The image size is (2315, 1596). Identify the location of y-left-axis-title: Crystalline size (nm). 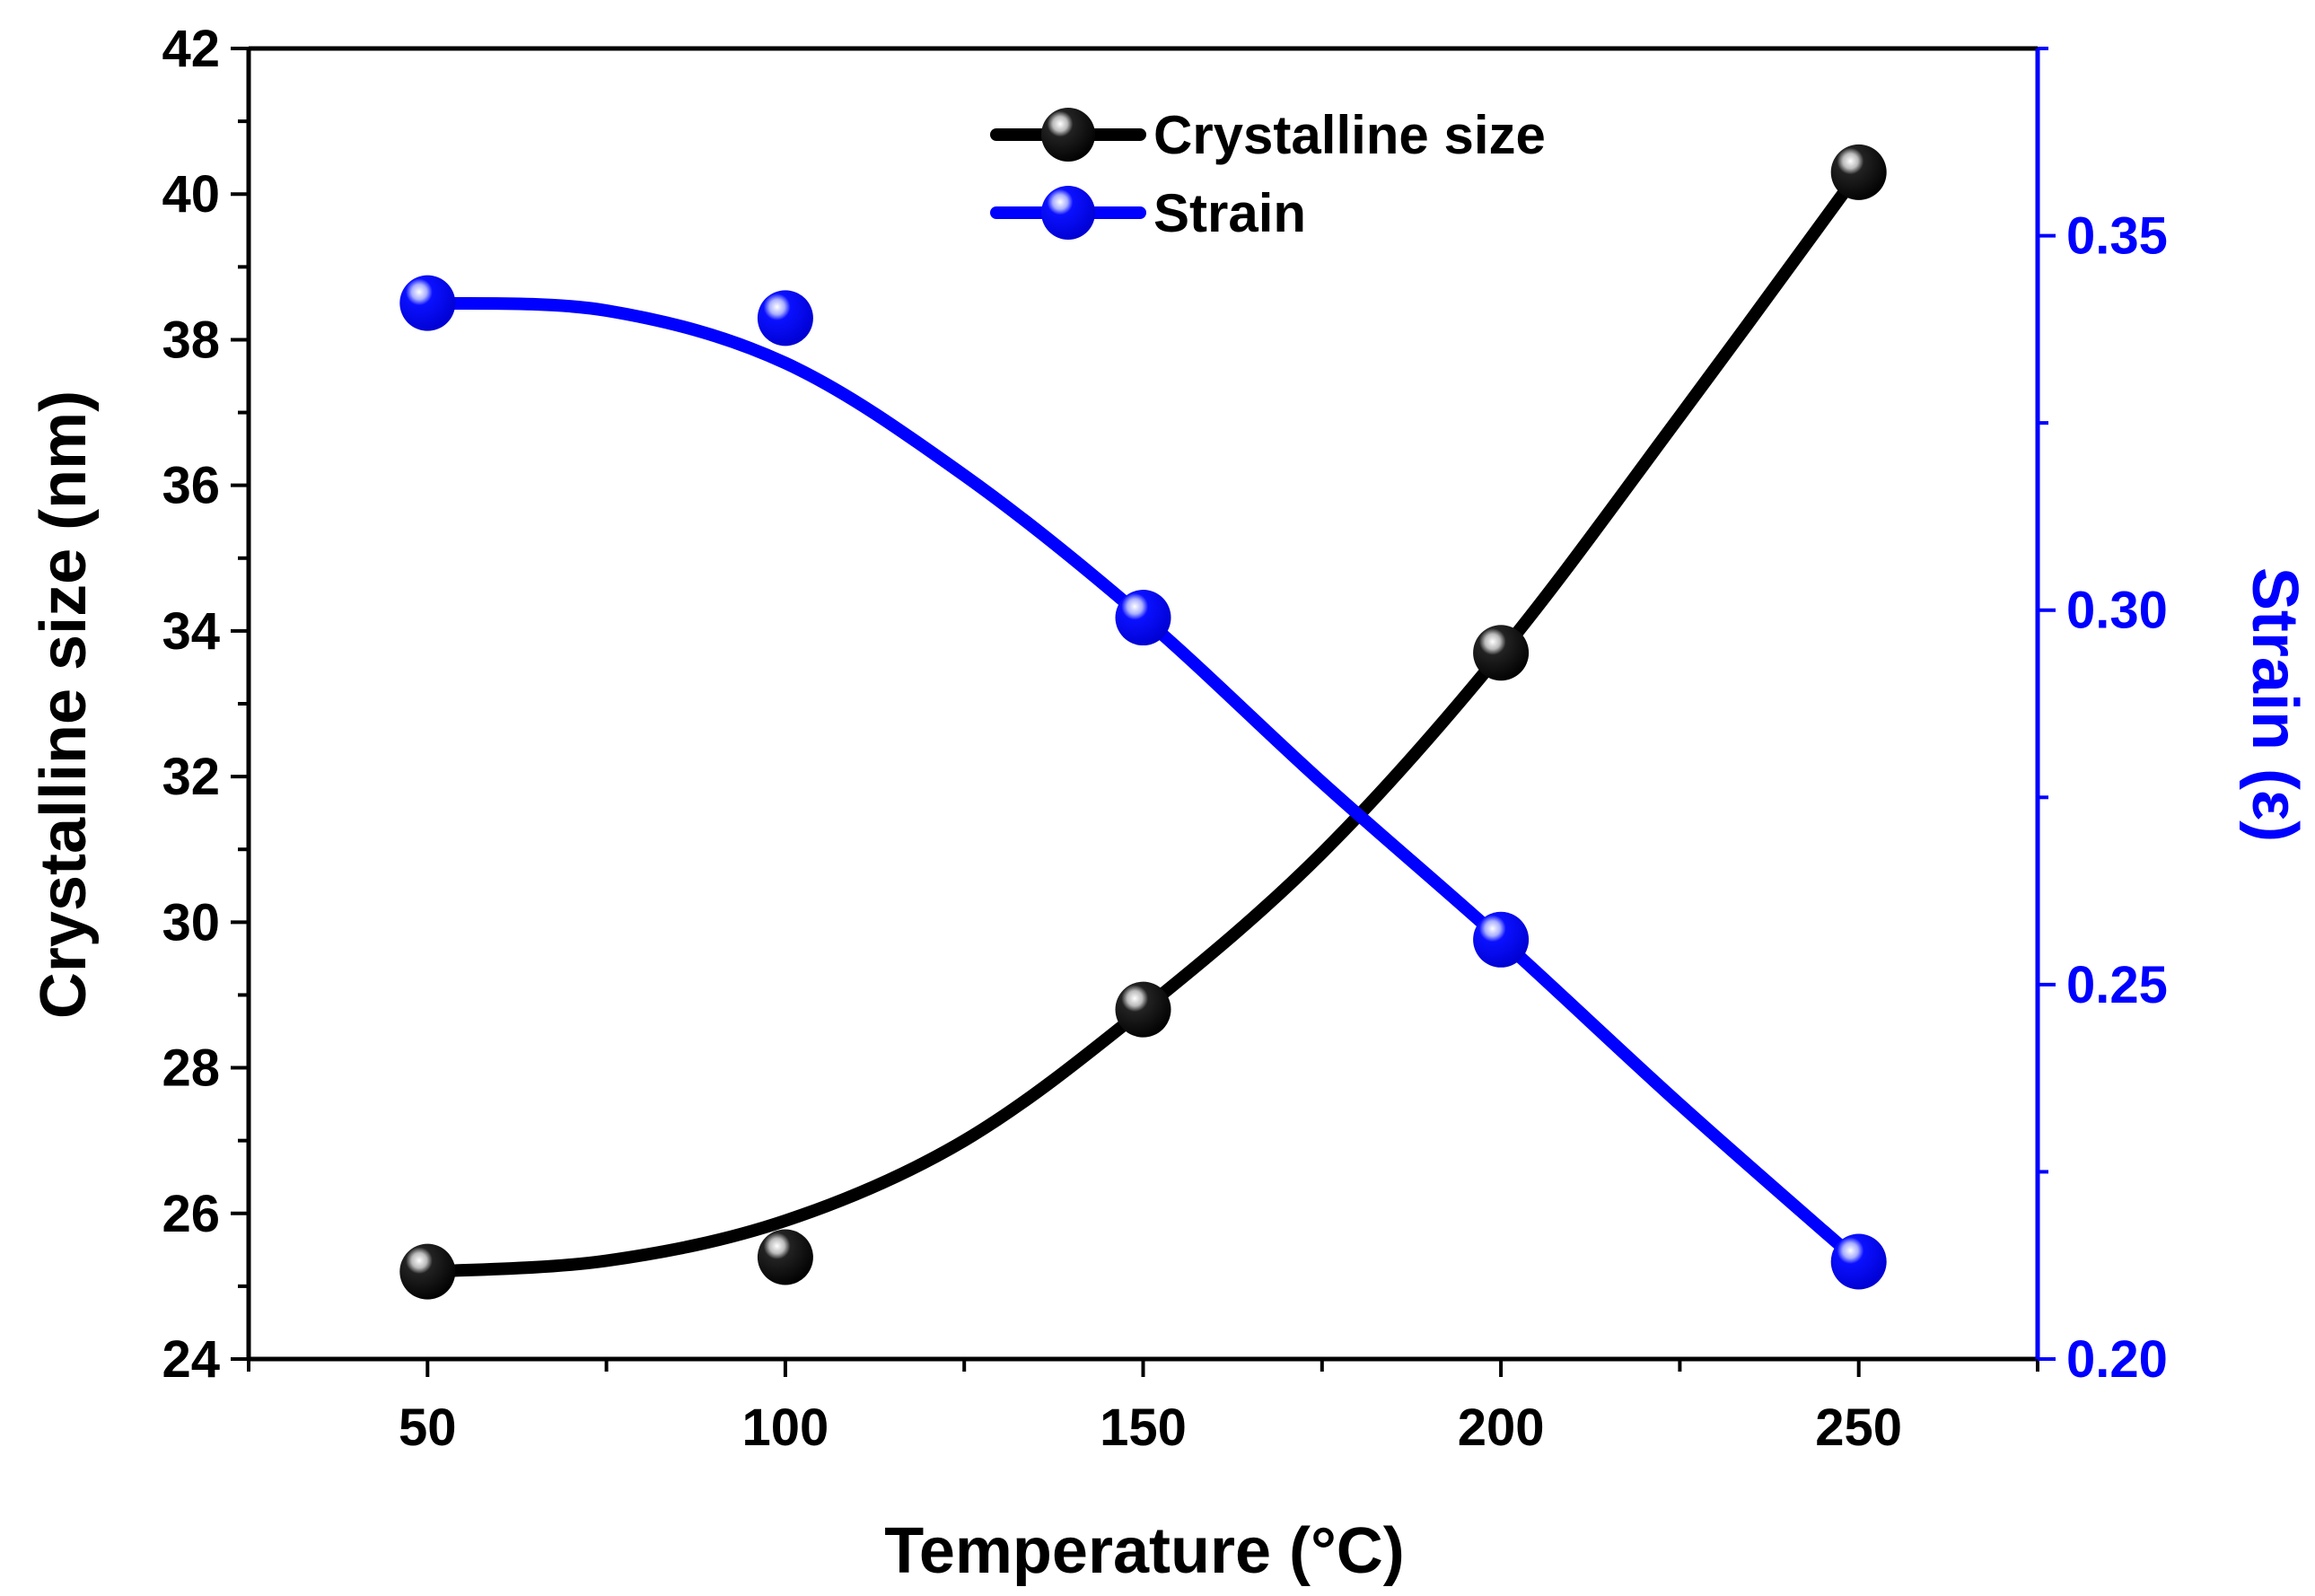
(64, 704).